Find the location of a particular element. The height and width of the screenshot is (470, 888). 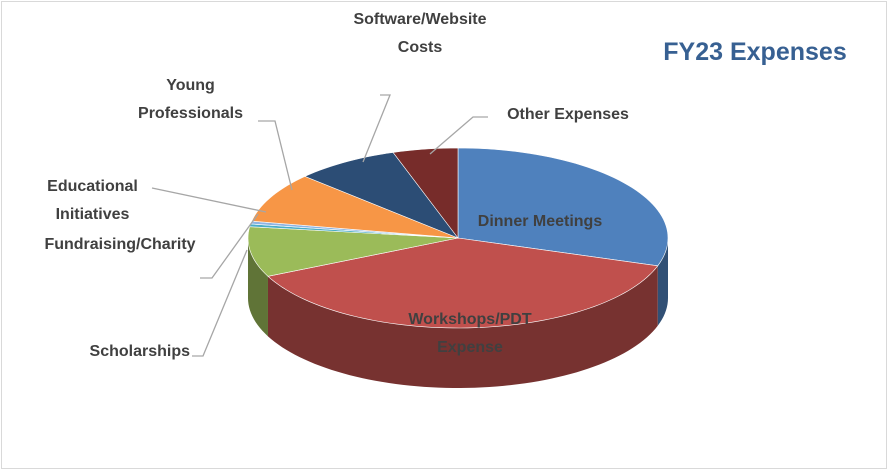

slice-label: Fundraising/Charity is located at coordinates (120, 244).